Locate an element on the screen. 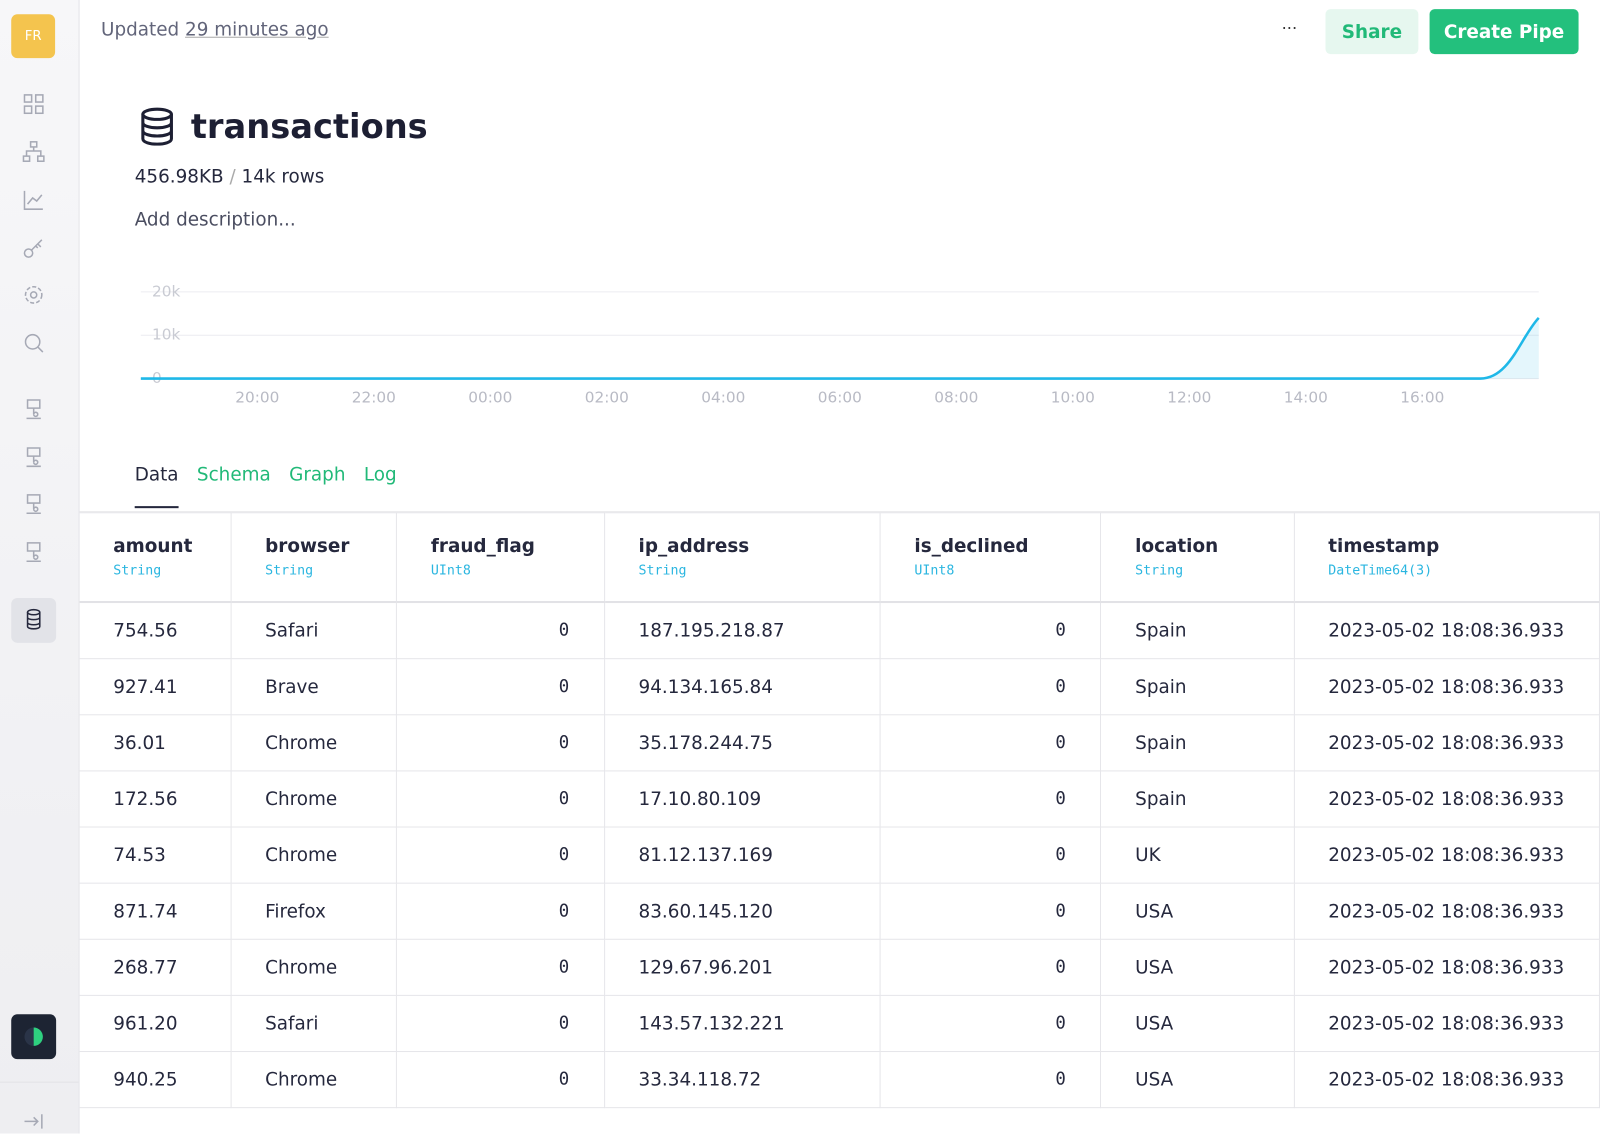 This screenshot has height=1134, width=1600. column-name: browser is located at coordinates (307, 546).